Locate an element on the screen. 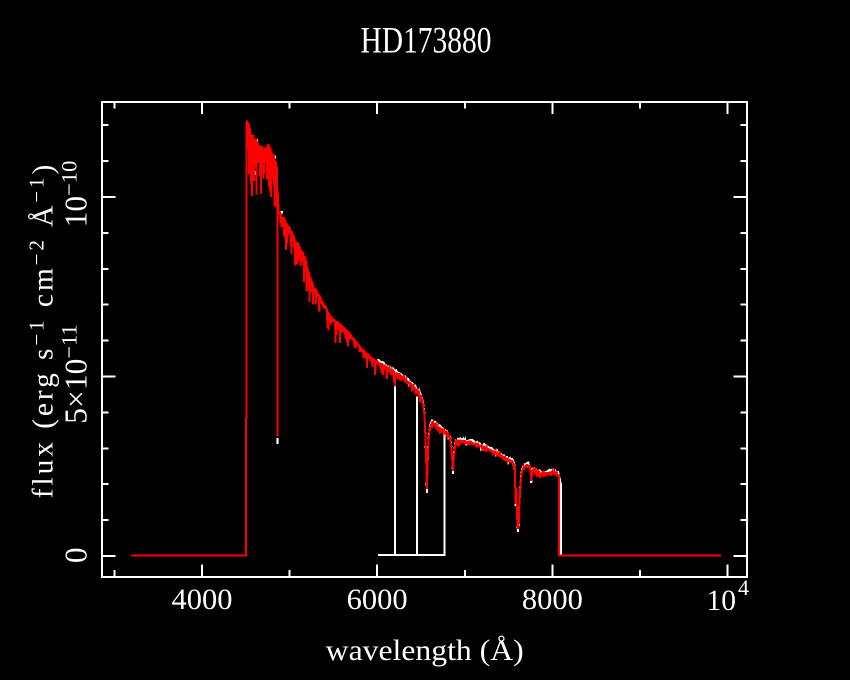 The height and width of the screenshot is (680, 850). svg-text: 4000 is located at coordinates (202, 600).